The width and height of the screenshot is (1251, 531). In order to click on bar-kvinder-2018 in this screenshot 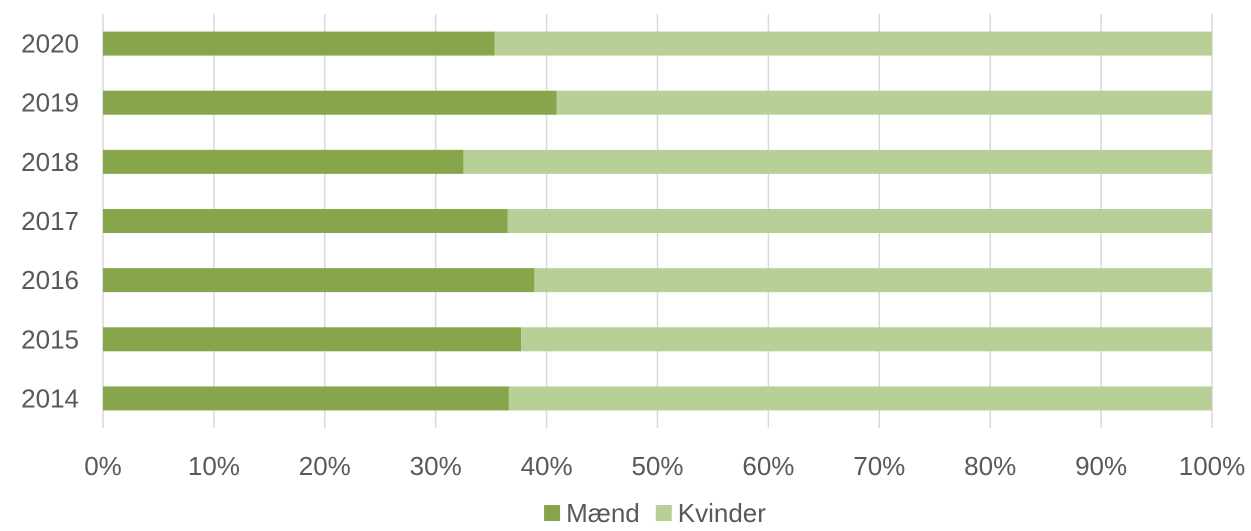, I will do `click(837, 161)`.